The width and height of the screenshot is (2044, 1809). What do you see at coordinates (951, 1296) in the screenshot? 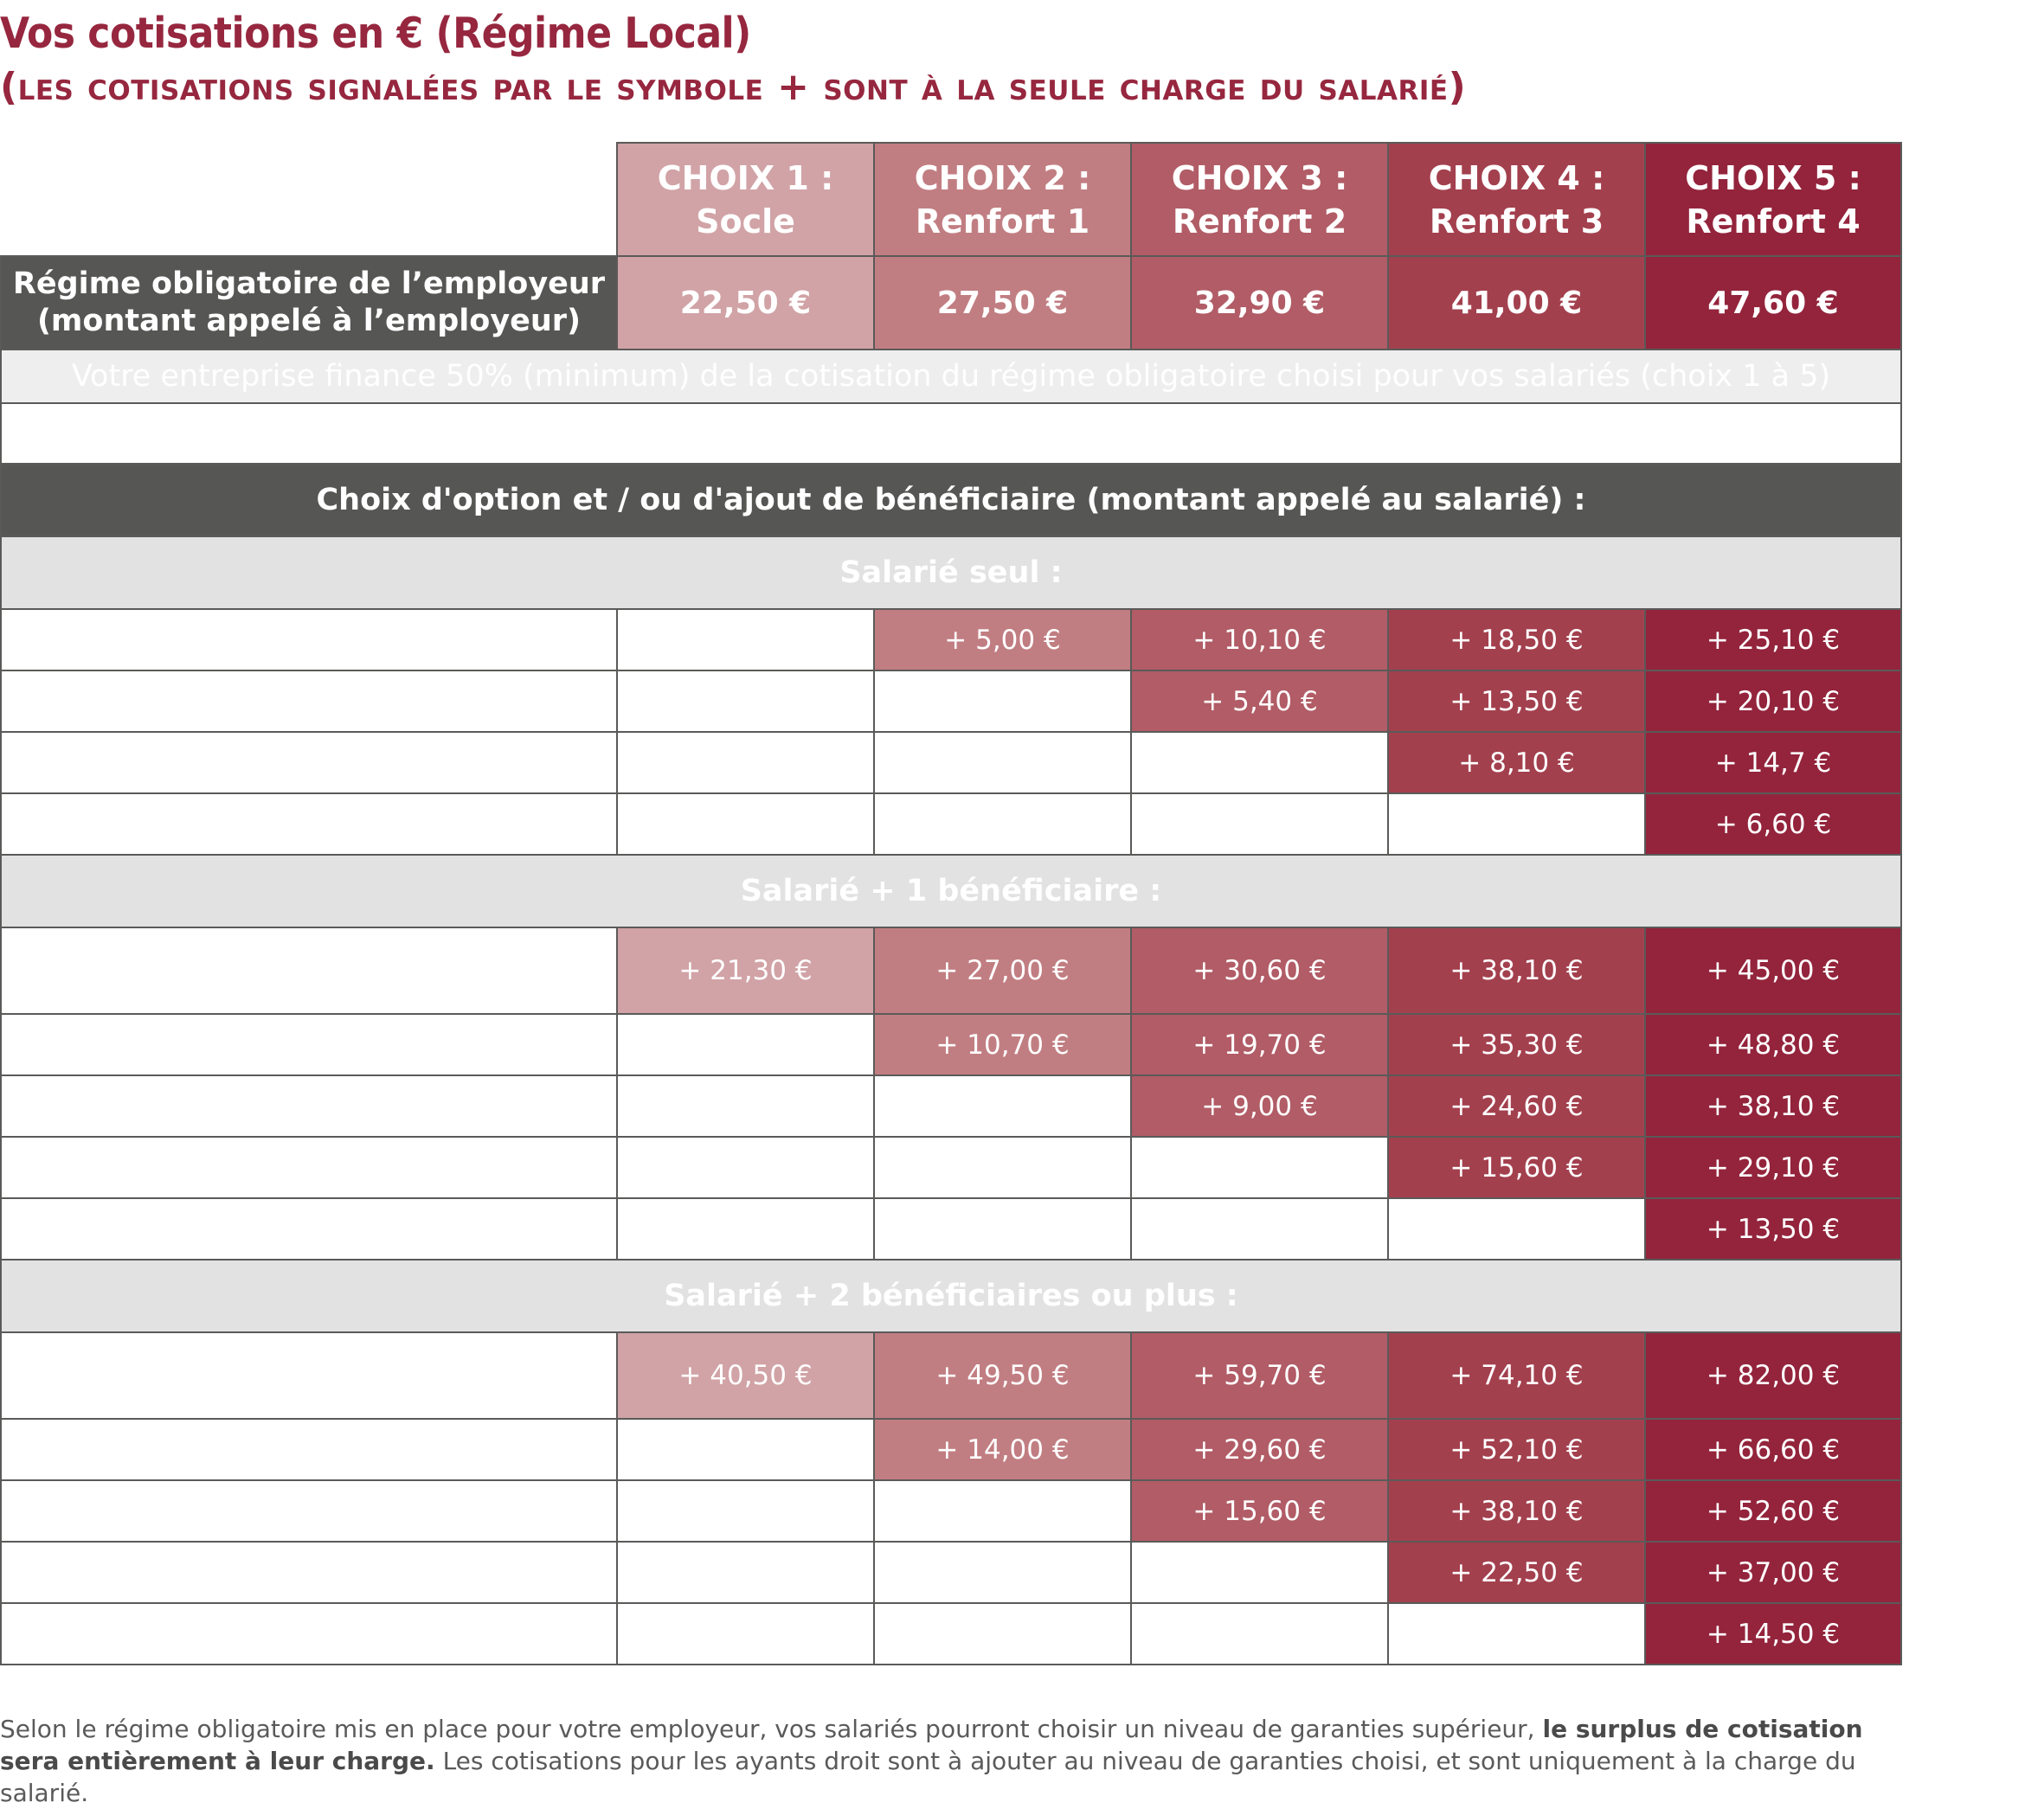
I see `section-title: Salarié + 2 bénéficiaires ou plus :` at bounding box center [951, 1296].